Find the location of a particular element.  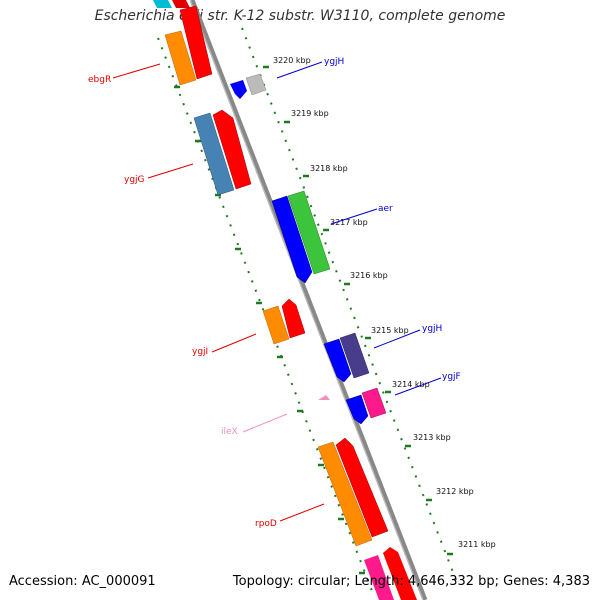

kbp-label: 3216 kbp is located at coordinates (369, 275).